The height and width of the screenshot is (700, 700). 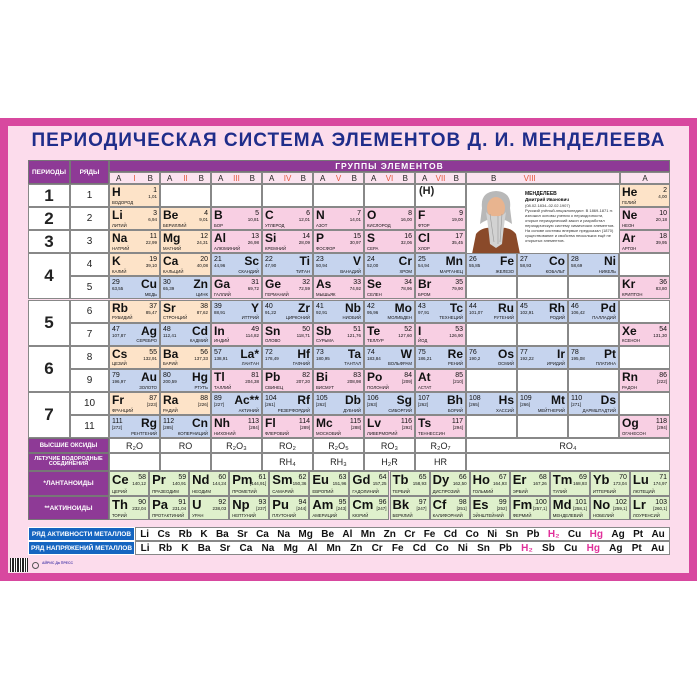 I want to click on metal-symbol: Hg, so click(x=596, y=534).